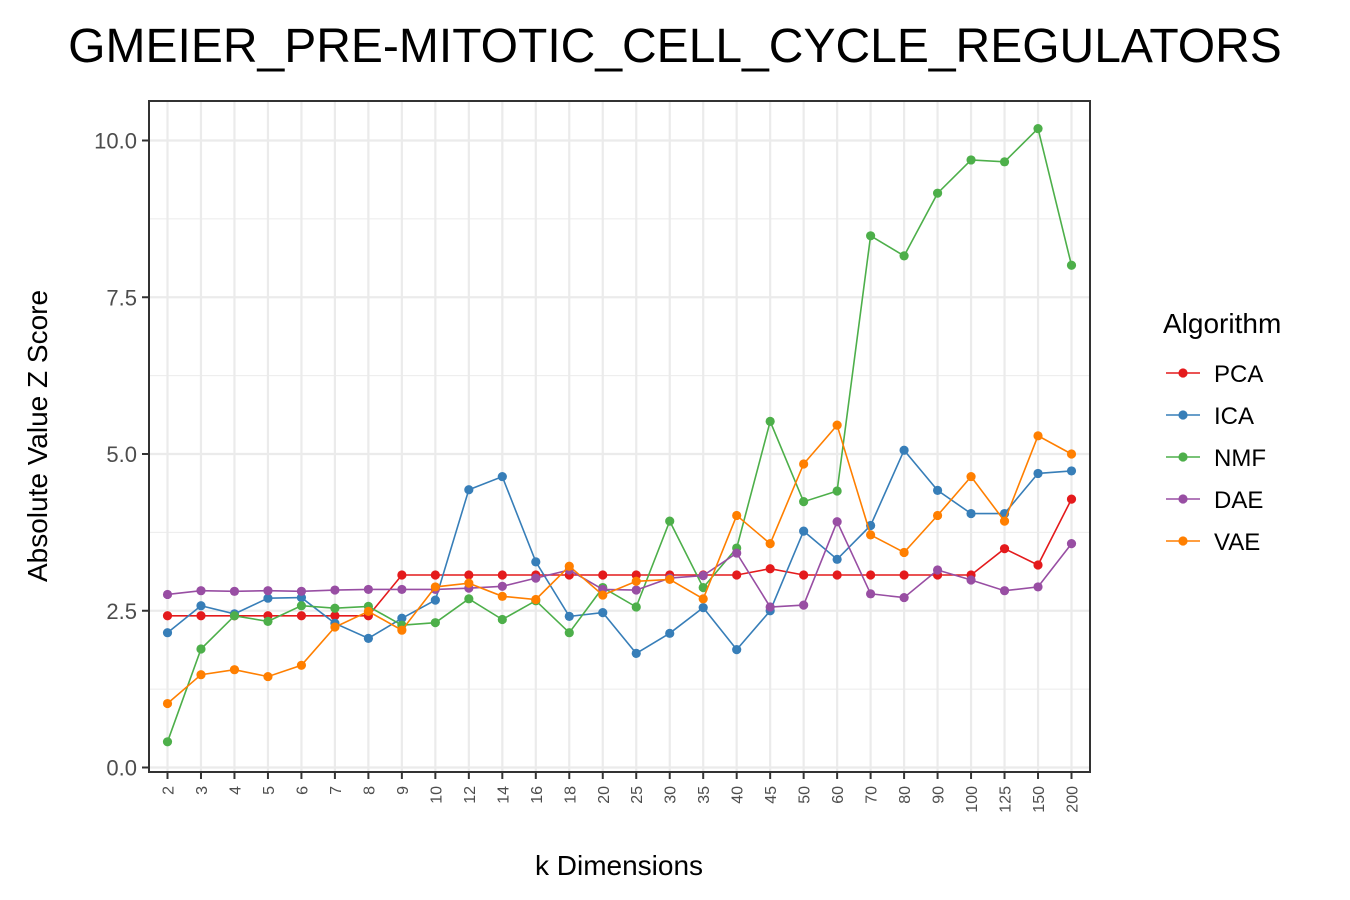 This screenshot has height=900, width=1350. I want to click on x-tick-label: 20, so click(604, 795).